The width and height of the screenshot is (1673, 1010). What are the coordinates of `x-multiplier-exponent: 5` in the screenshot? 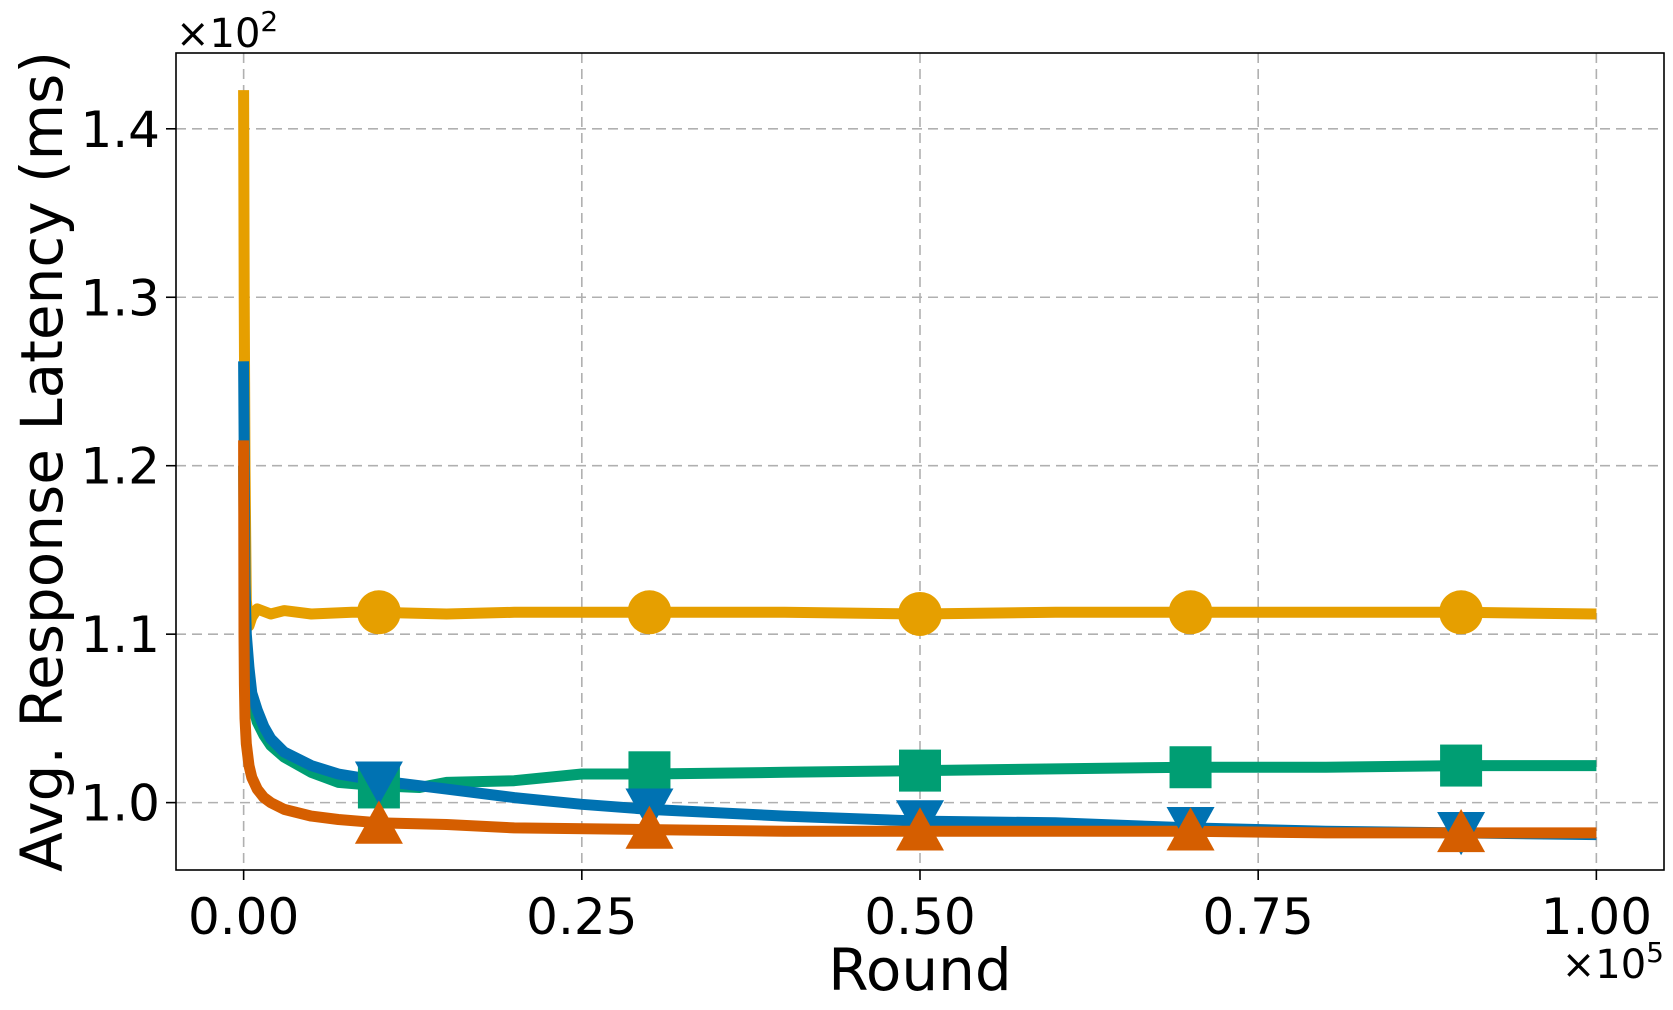 It's located at (1655, 952).